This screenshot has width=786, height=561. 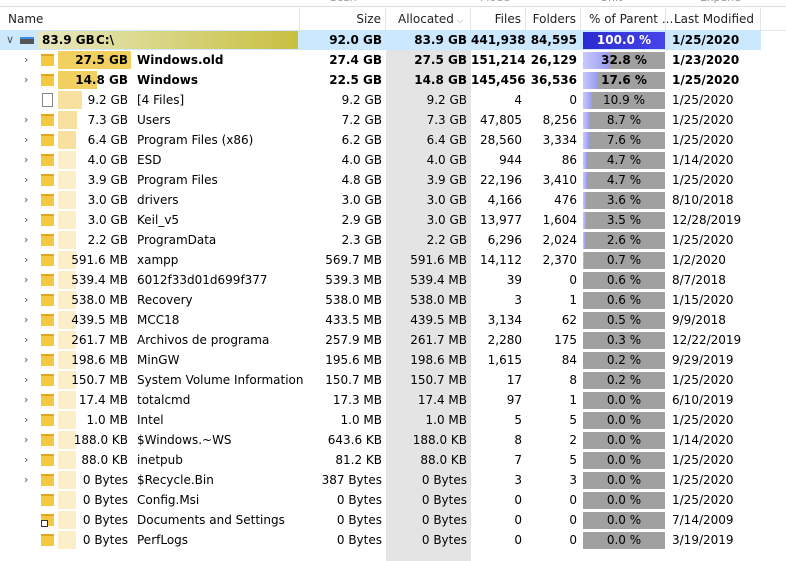 I want to click on item-name: Documents and Settings, so click(x=211, y=520).